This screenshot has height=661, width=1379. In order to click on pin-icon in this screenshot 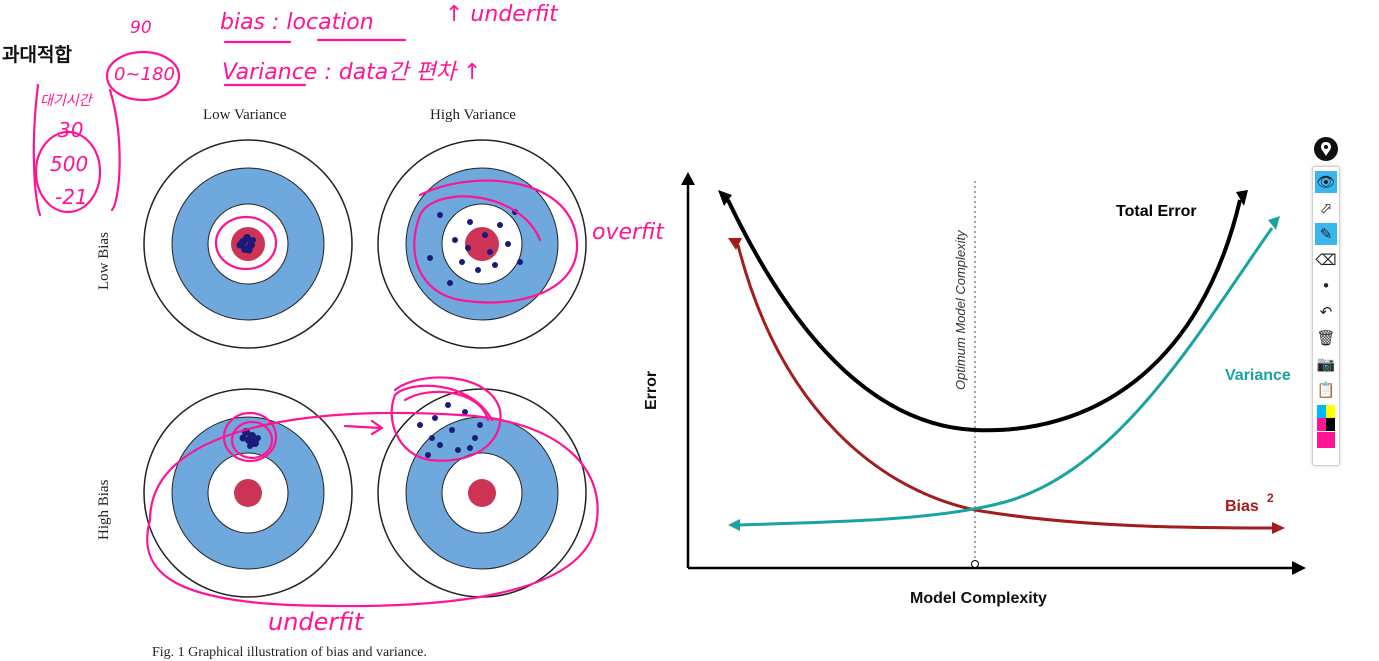, I will do `click(1326, 149)`.